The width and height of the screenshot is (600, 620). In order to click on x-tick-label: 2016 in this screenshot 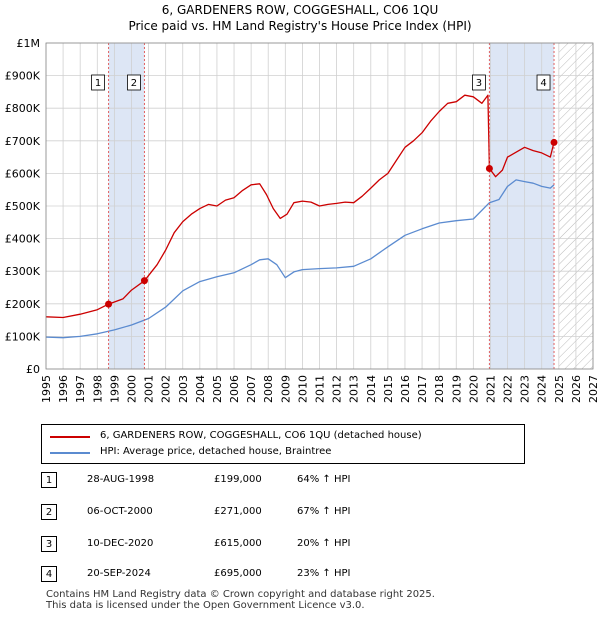, I will do `click(405, 389)`.